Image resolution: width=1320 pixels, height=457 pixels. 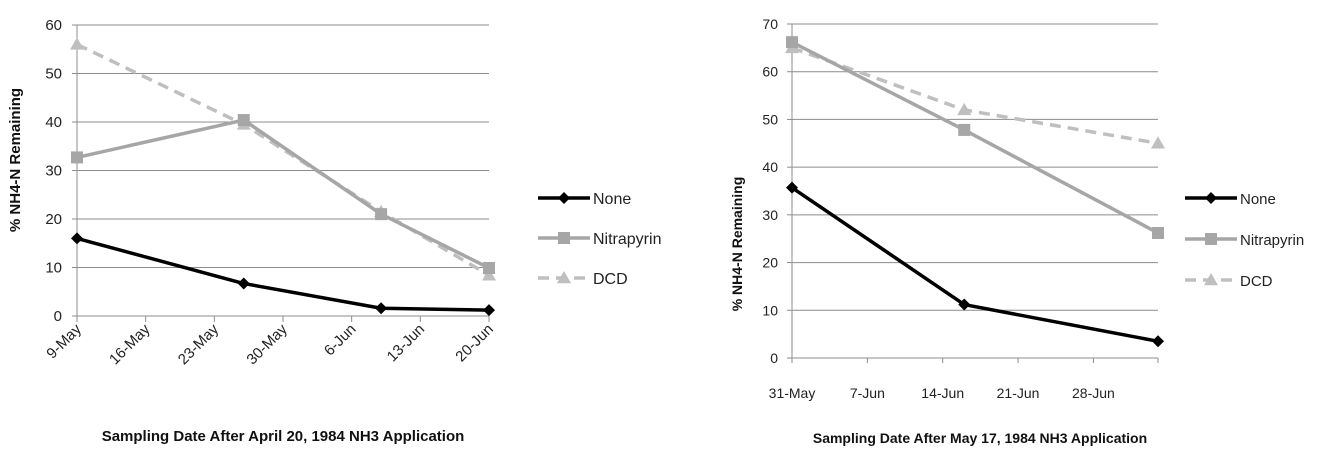 What do you see at coordinates (942, 393) in the screenshot?
I see `x-tick-label: 14-Jun` at bounding box center [942, 393].